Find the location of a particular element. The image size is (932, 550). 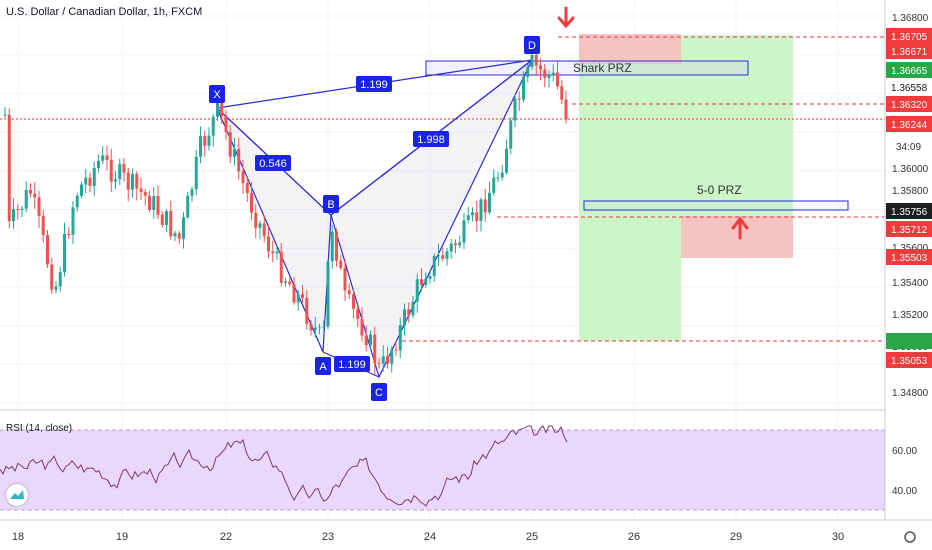

rsi-line is located at coordinates (284, 466).